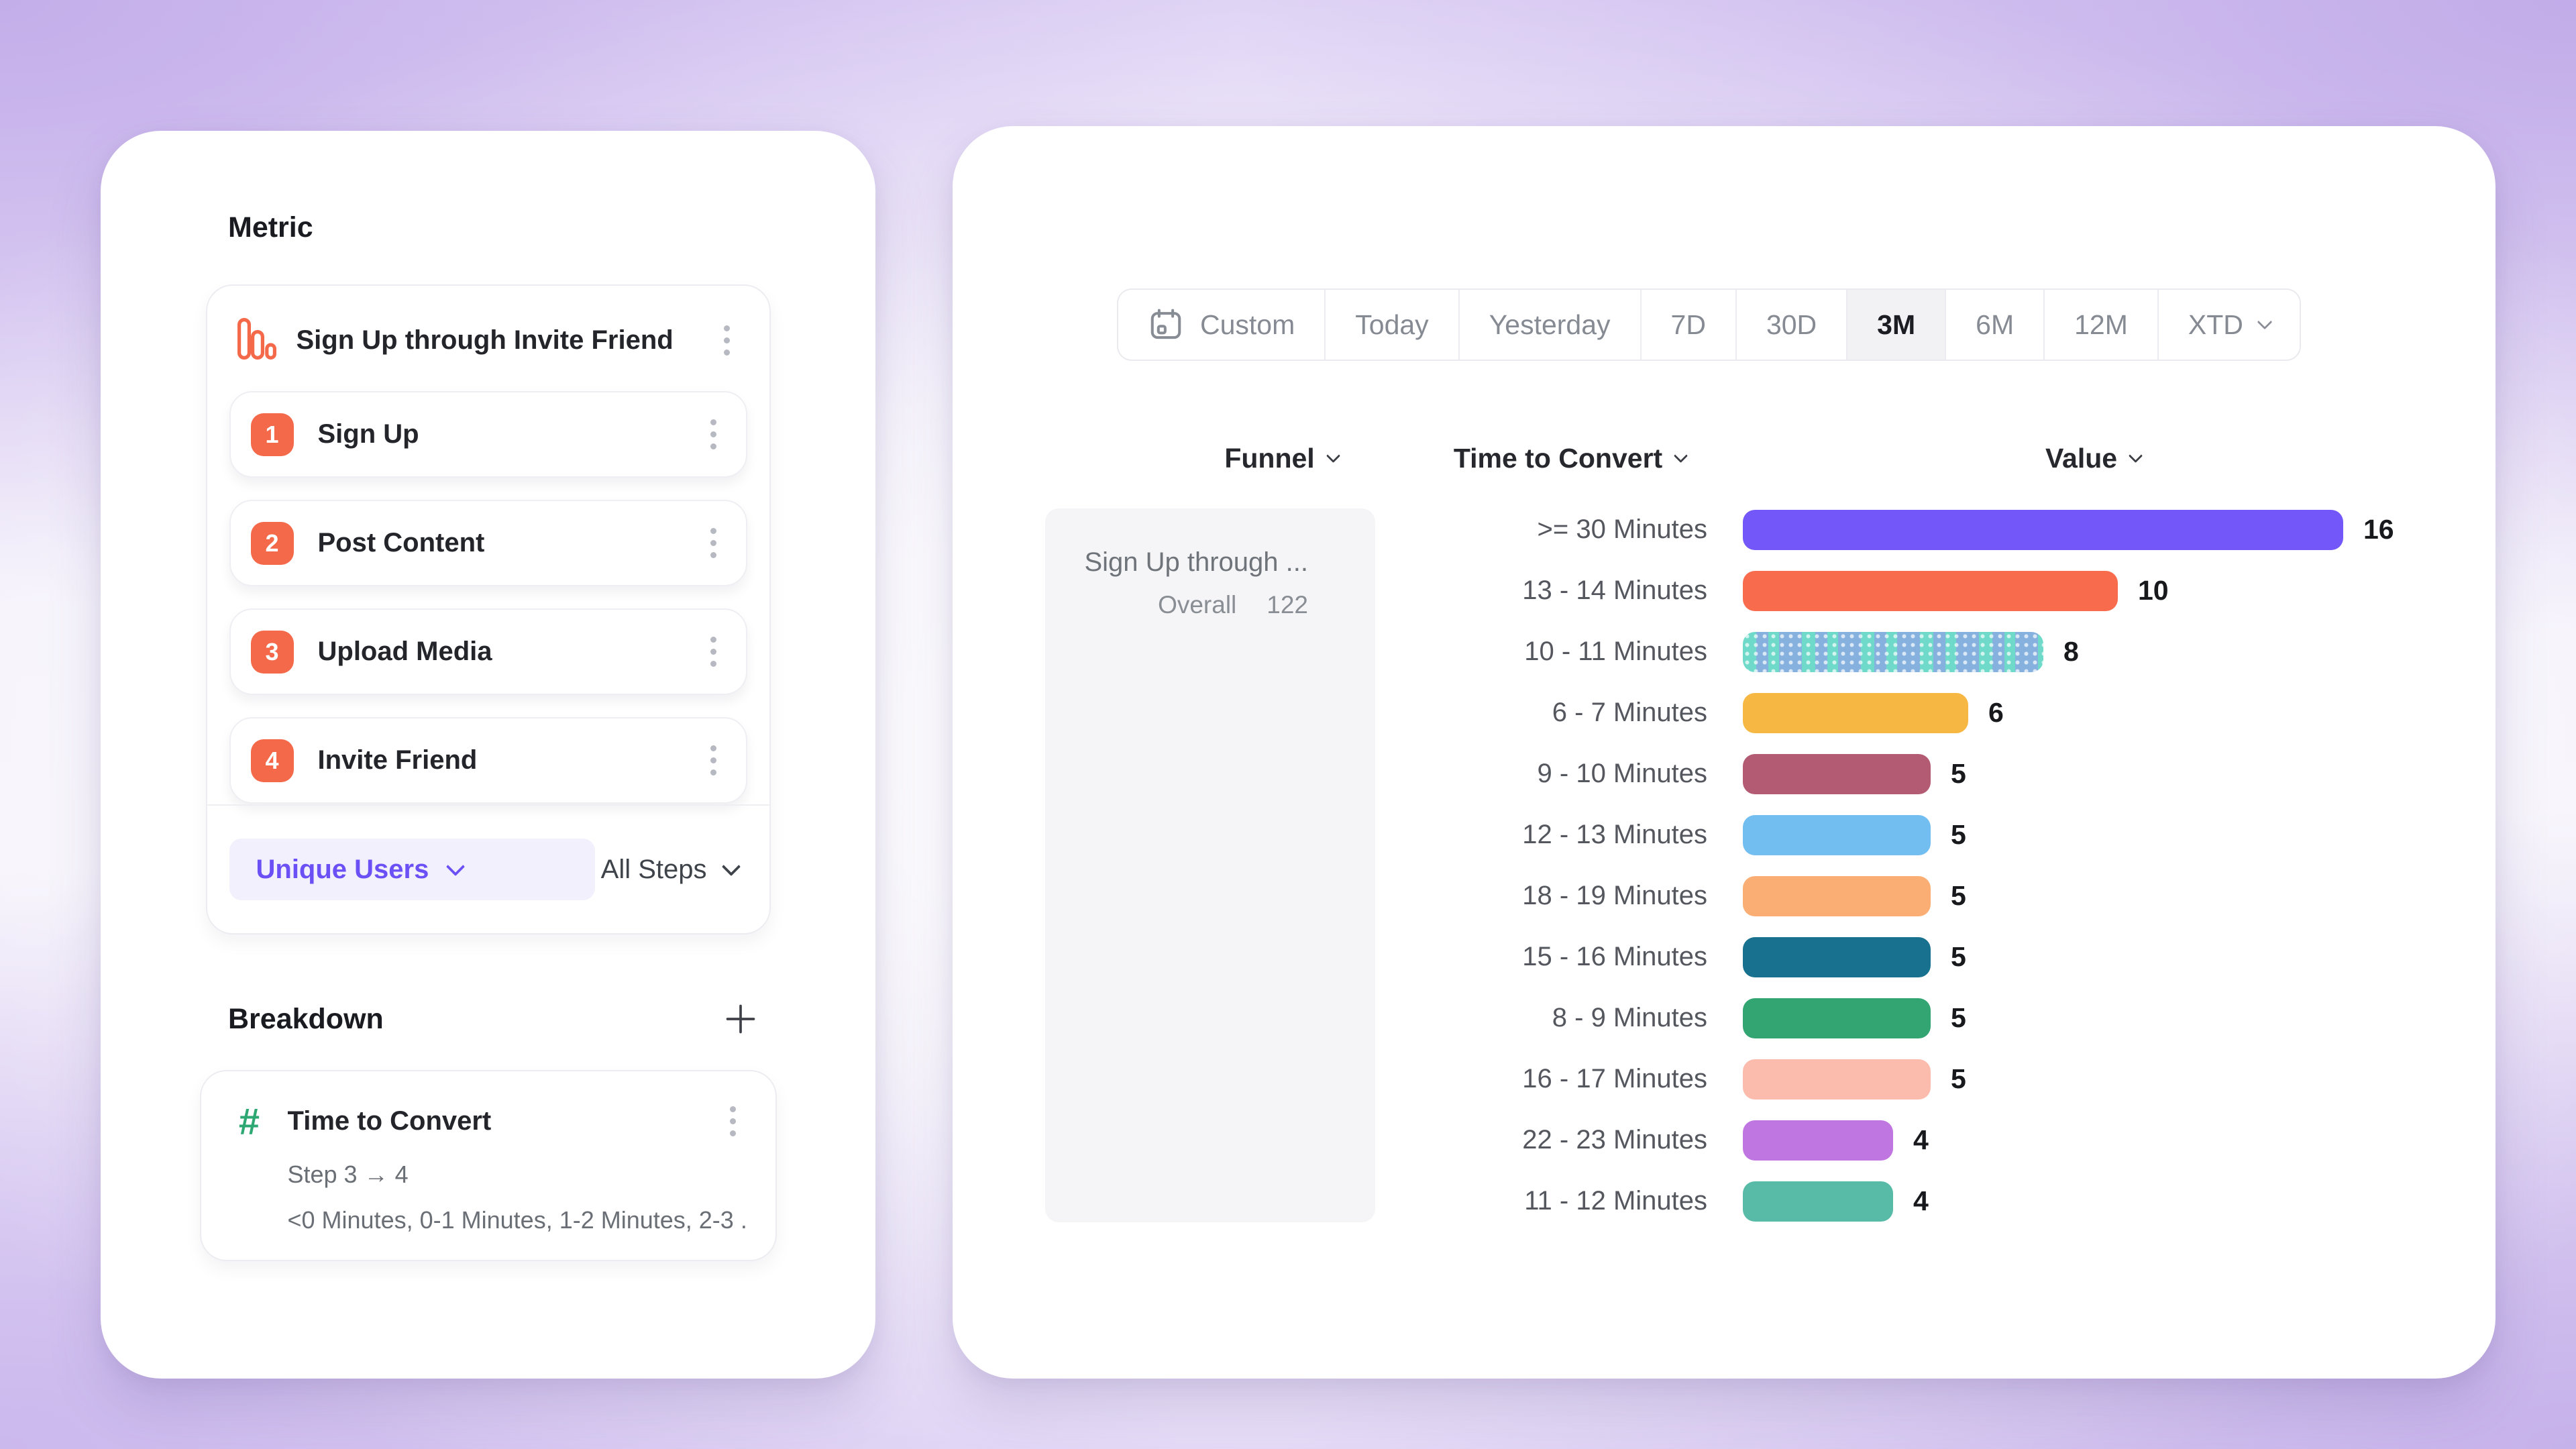  Describe the element at coordinates (2215, 324) in the screenshot. I see `date-option-label: XTD` at that location.